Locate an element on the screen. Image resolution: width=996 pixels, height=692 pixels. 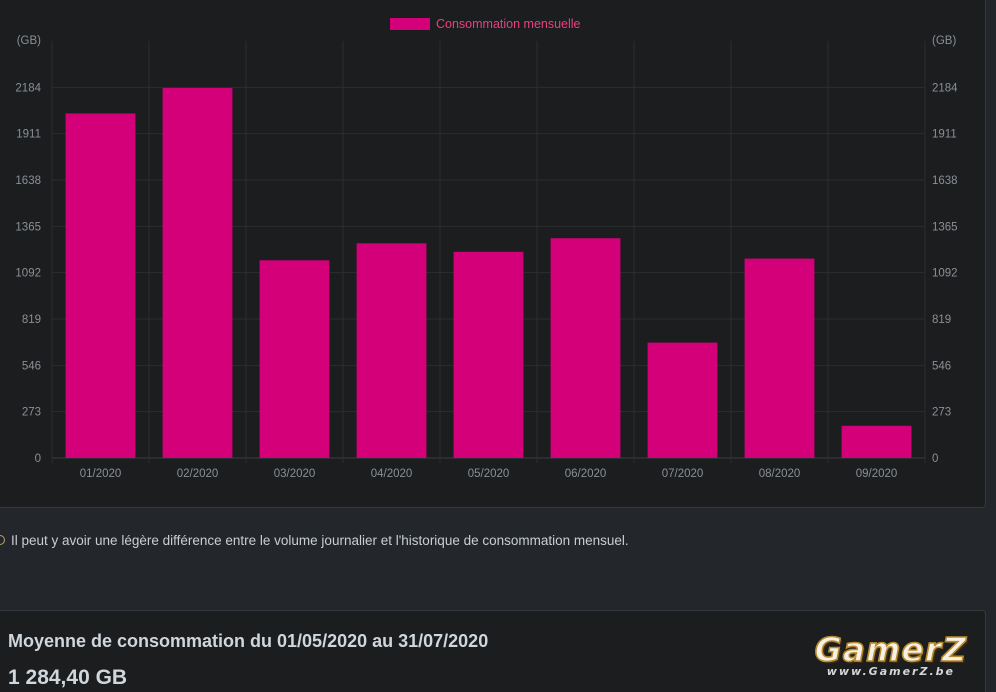
y-tick-label-left: 273 is located at coordinates (31, 413).